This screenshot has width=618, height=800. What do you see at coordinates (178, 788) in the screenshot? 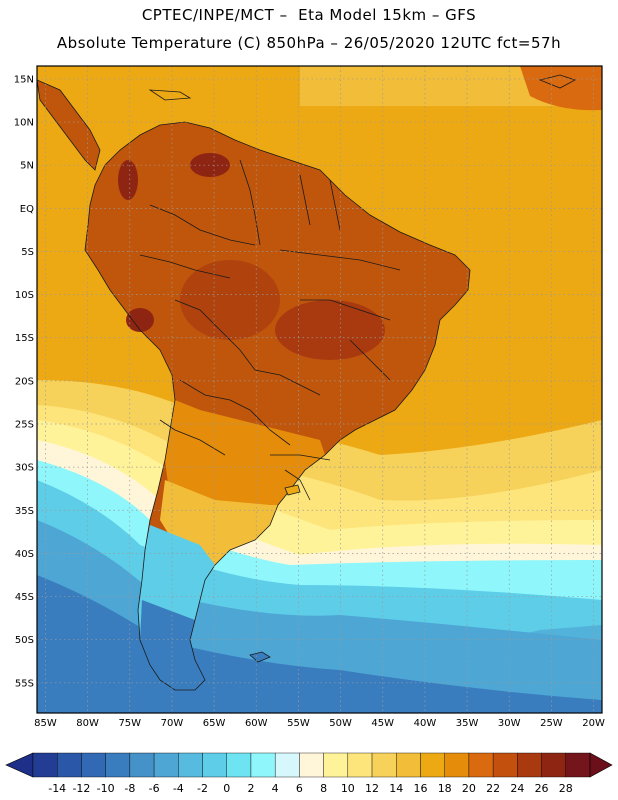
I see `colorbar-label: -4` at bounding box center [178, 788].